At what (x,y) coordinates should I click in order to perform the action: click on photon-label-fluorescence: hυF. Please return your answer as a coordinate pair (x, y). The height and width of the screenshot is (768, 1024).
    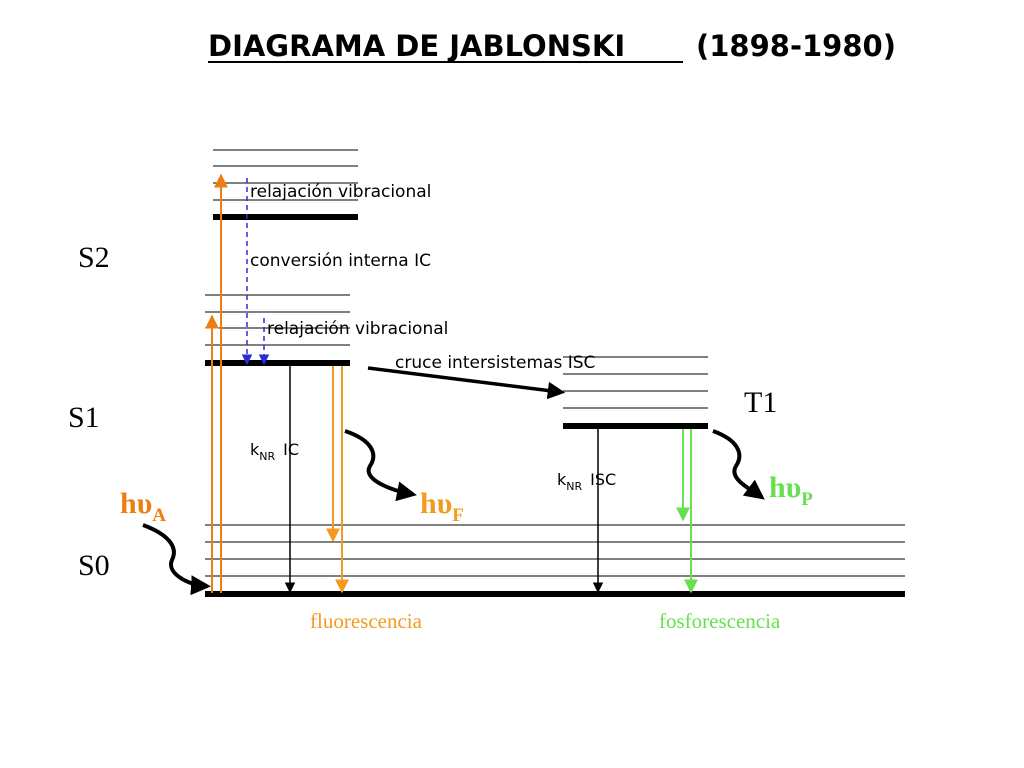
    Looking at the image, I should click on (442, 506).